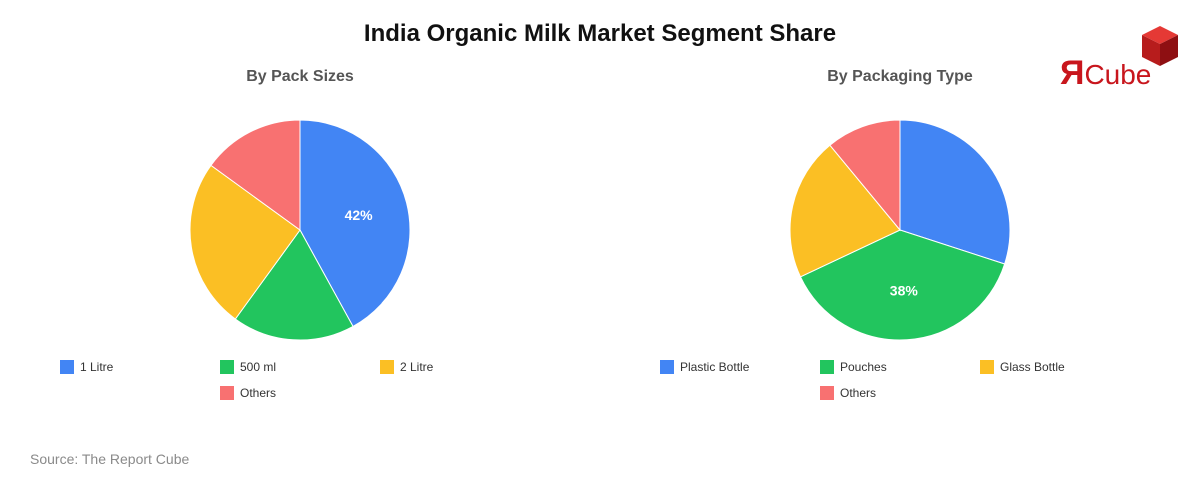 This screenshot has height=480, width=1200. Describe the element at coordinates (600, 33) in the screenshot. I see `page-title: India Organic Milk Market Segment Share` at that location.